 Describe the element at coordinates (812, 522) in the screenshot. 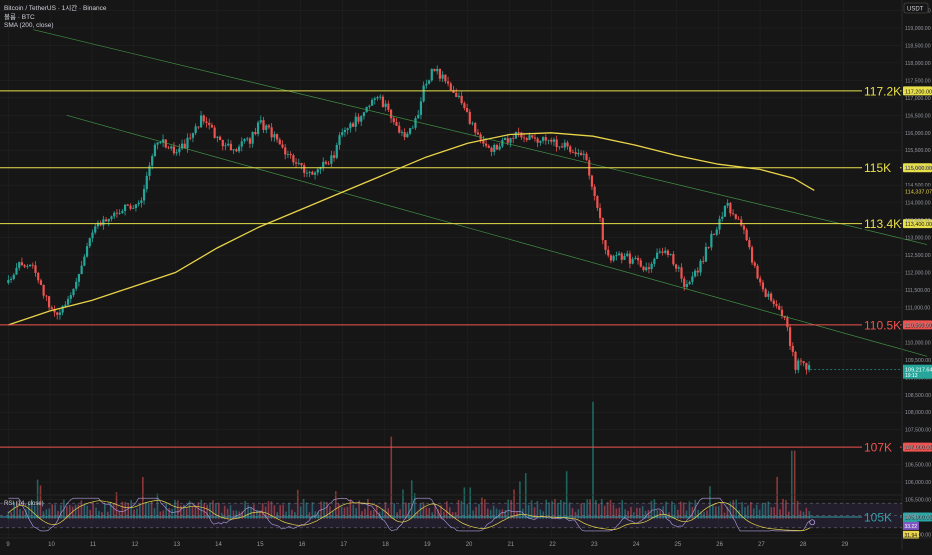

I see `event-marker-icon` at that location.